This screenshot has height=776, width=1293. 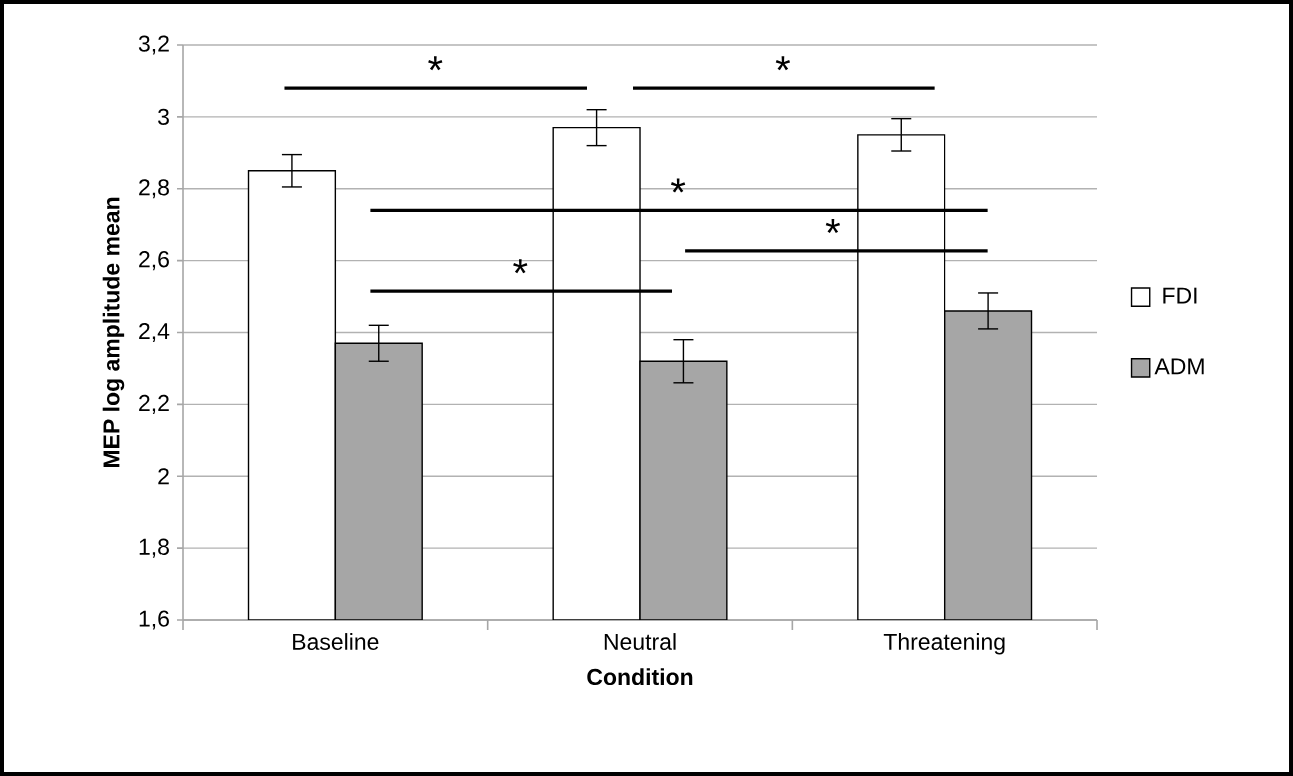 I want to click on y-tick-label: 3,2, so click(x=153, y=45).